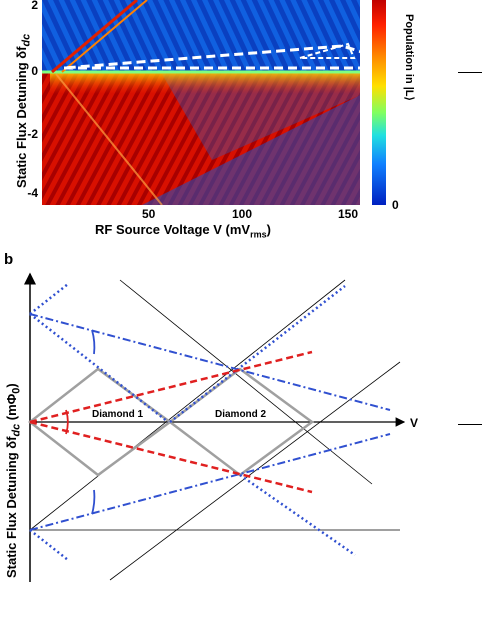 The image size is (485, 627). I want to click on blue-triangle, so click(251, 150).